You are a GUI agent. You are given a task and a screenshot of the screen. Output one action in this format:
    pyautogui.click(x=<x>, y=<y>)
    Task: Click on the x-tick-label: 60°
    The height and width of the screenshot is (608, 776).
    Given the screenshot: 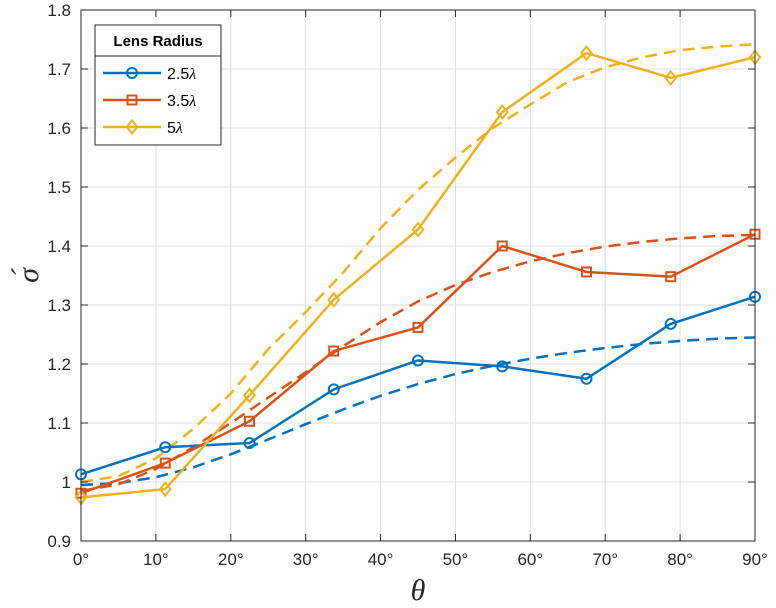 What is the action you would take?
    pyautogui.click(x=530, y=559)
    